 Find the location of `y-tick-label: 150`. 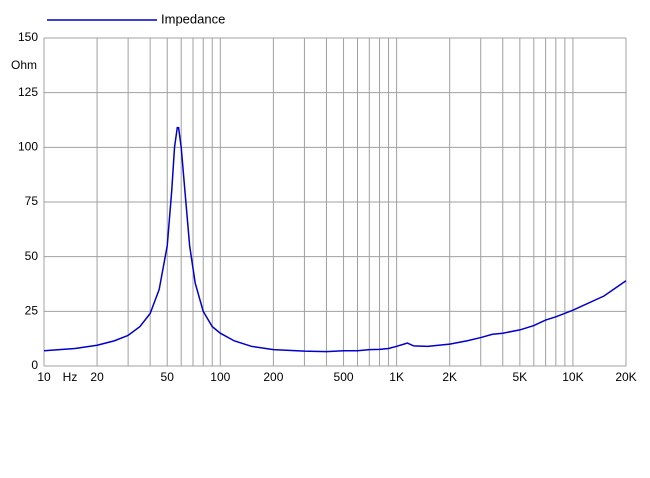

y-tick-label: 150 is located at coordinates (28, 37).